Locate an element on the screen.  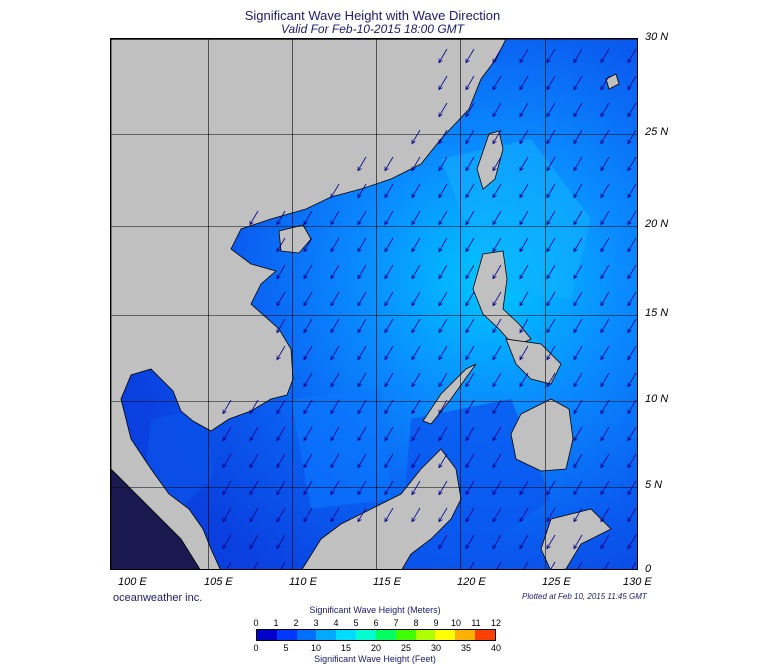
legend-tick-meters: 4 is located at coordinates (336, 623).